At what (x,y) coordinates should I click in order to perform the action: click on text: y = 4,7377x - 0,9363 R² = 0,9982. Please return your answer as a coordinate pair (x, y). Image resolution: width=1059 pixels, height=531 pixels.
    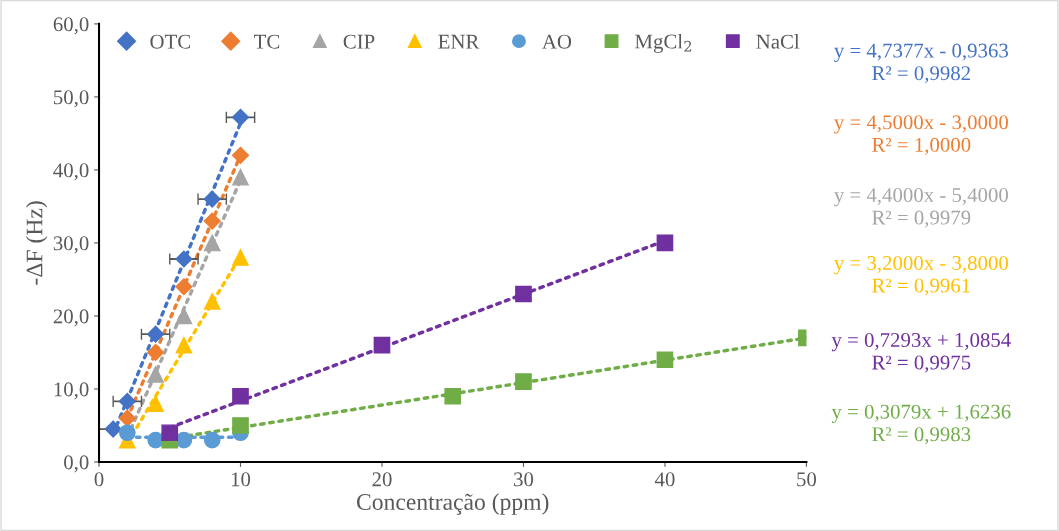
    Looking at the image, I should click on (921, 63).